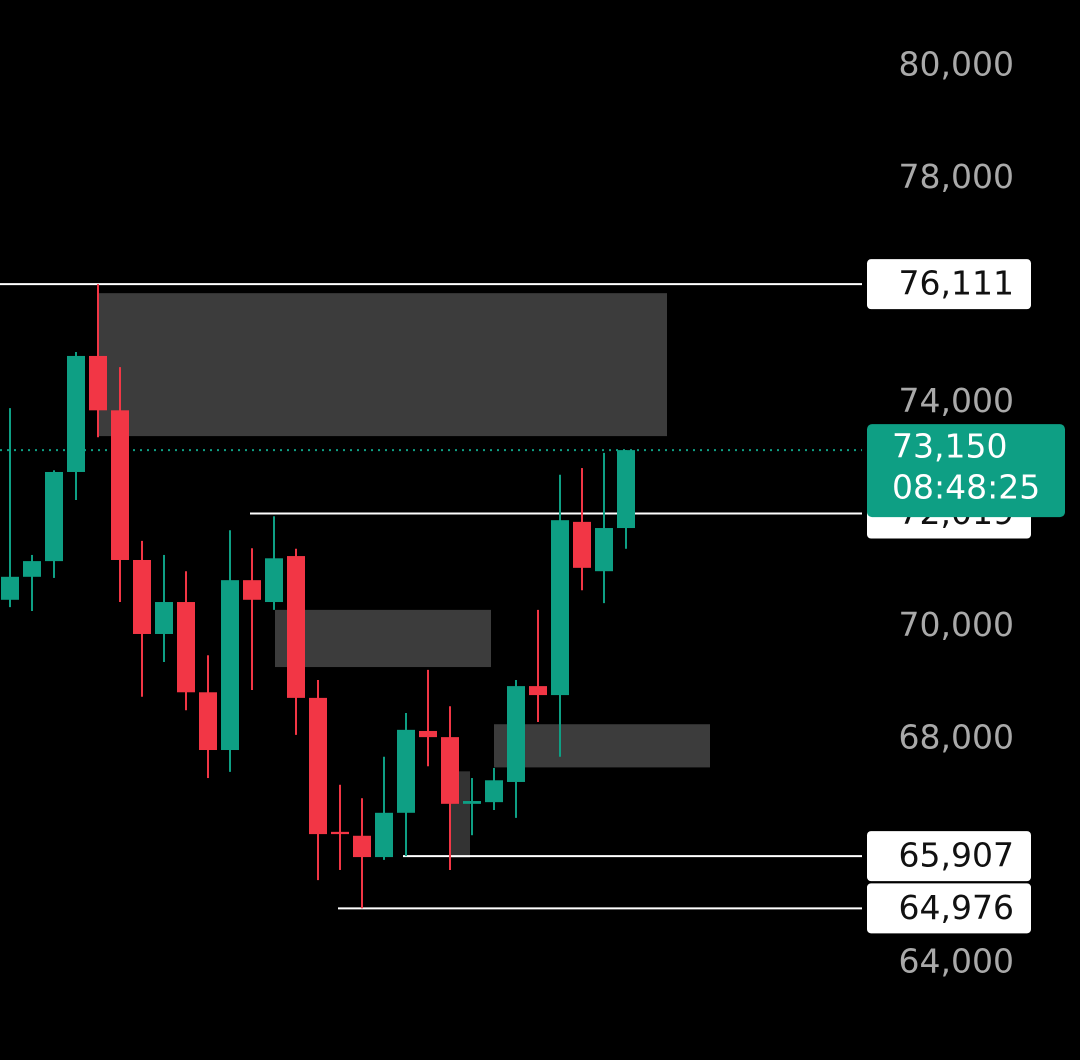 This screenshot has width=1080, height=1060. What do you see at coordinates (956, 176) in the screenshot?
I see `y-tick-label: 78,000` at bounding box center [956, 176].